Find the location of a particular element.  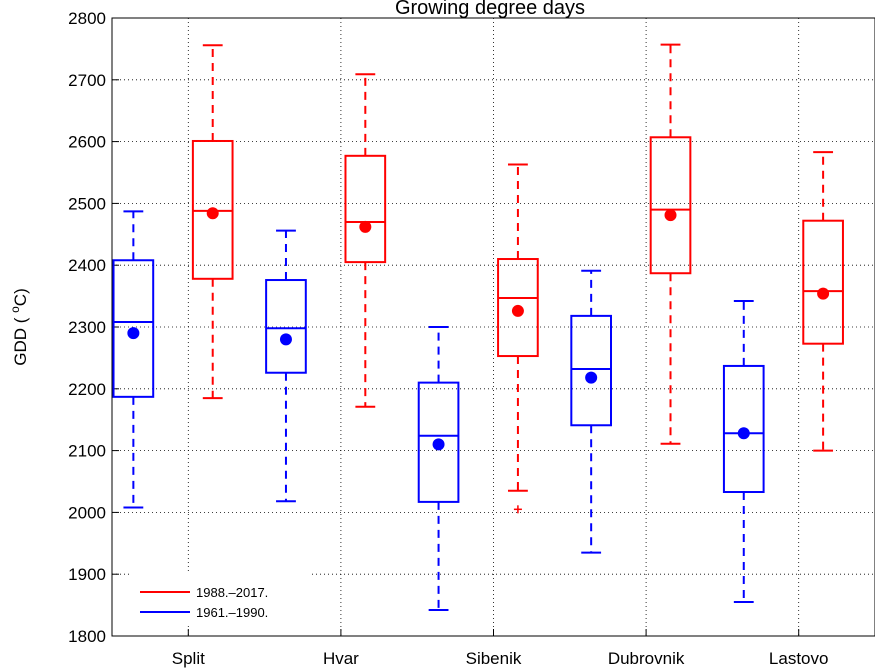

legend: 1988.–2017. 1961.–1990. is located at coordinates (221, 599).